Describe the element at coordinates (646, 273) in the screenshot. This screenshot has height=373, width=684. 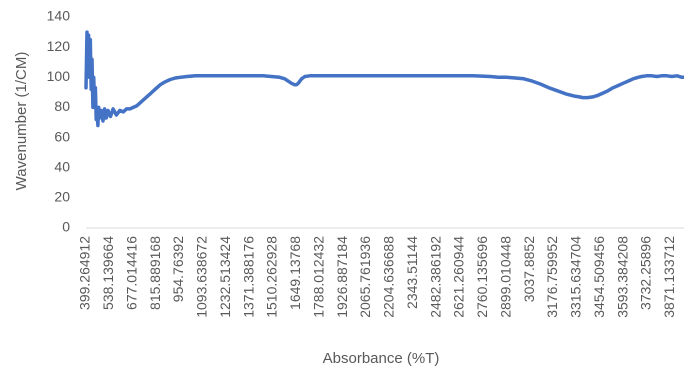
I see `x-tick-label: 3732.25896` at that location.